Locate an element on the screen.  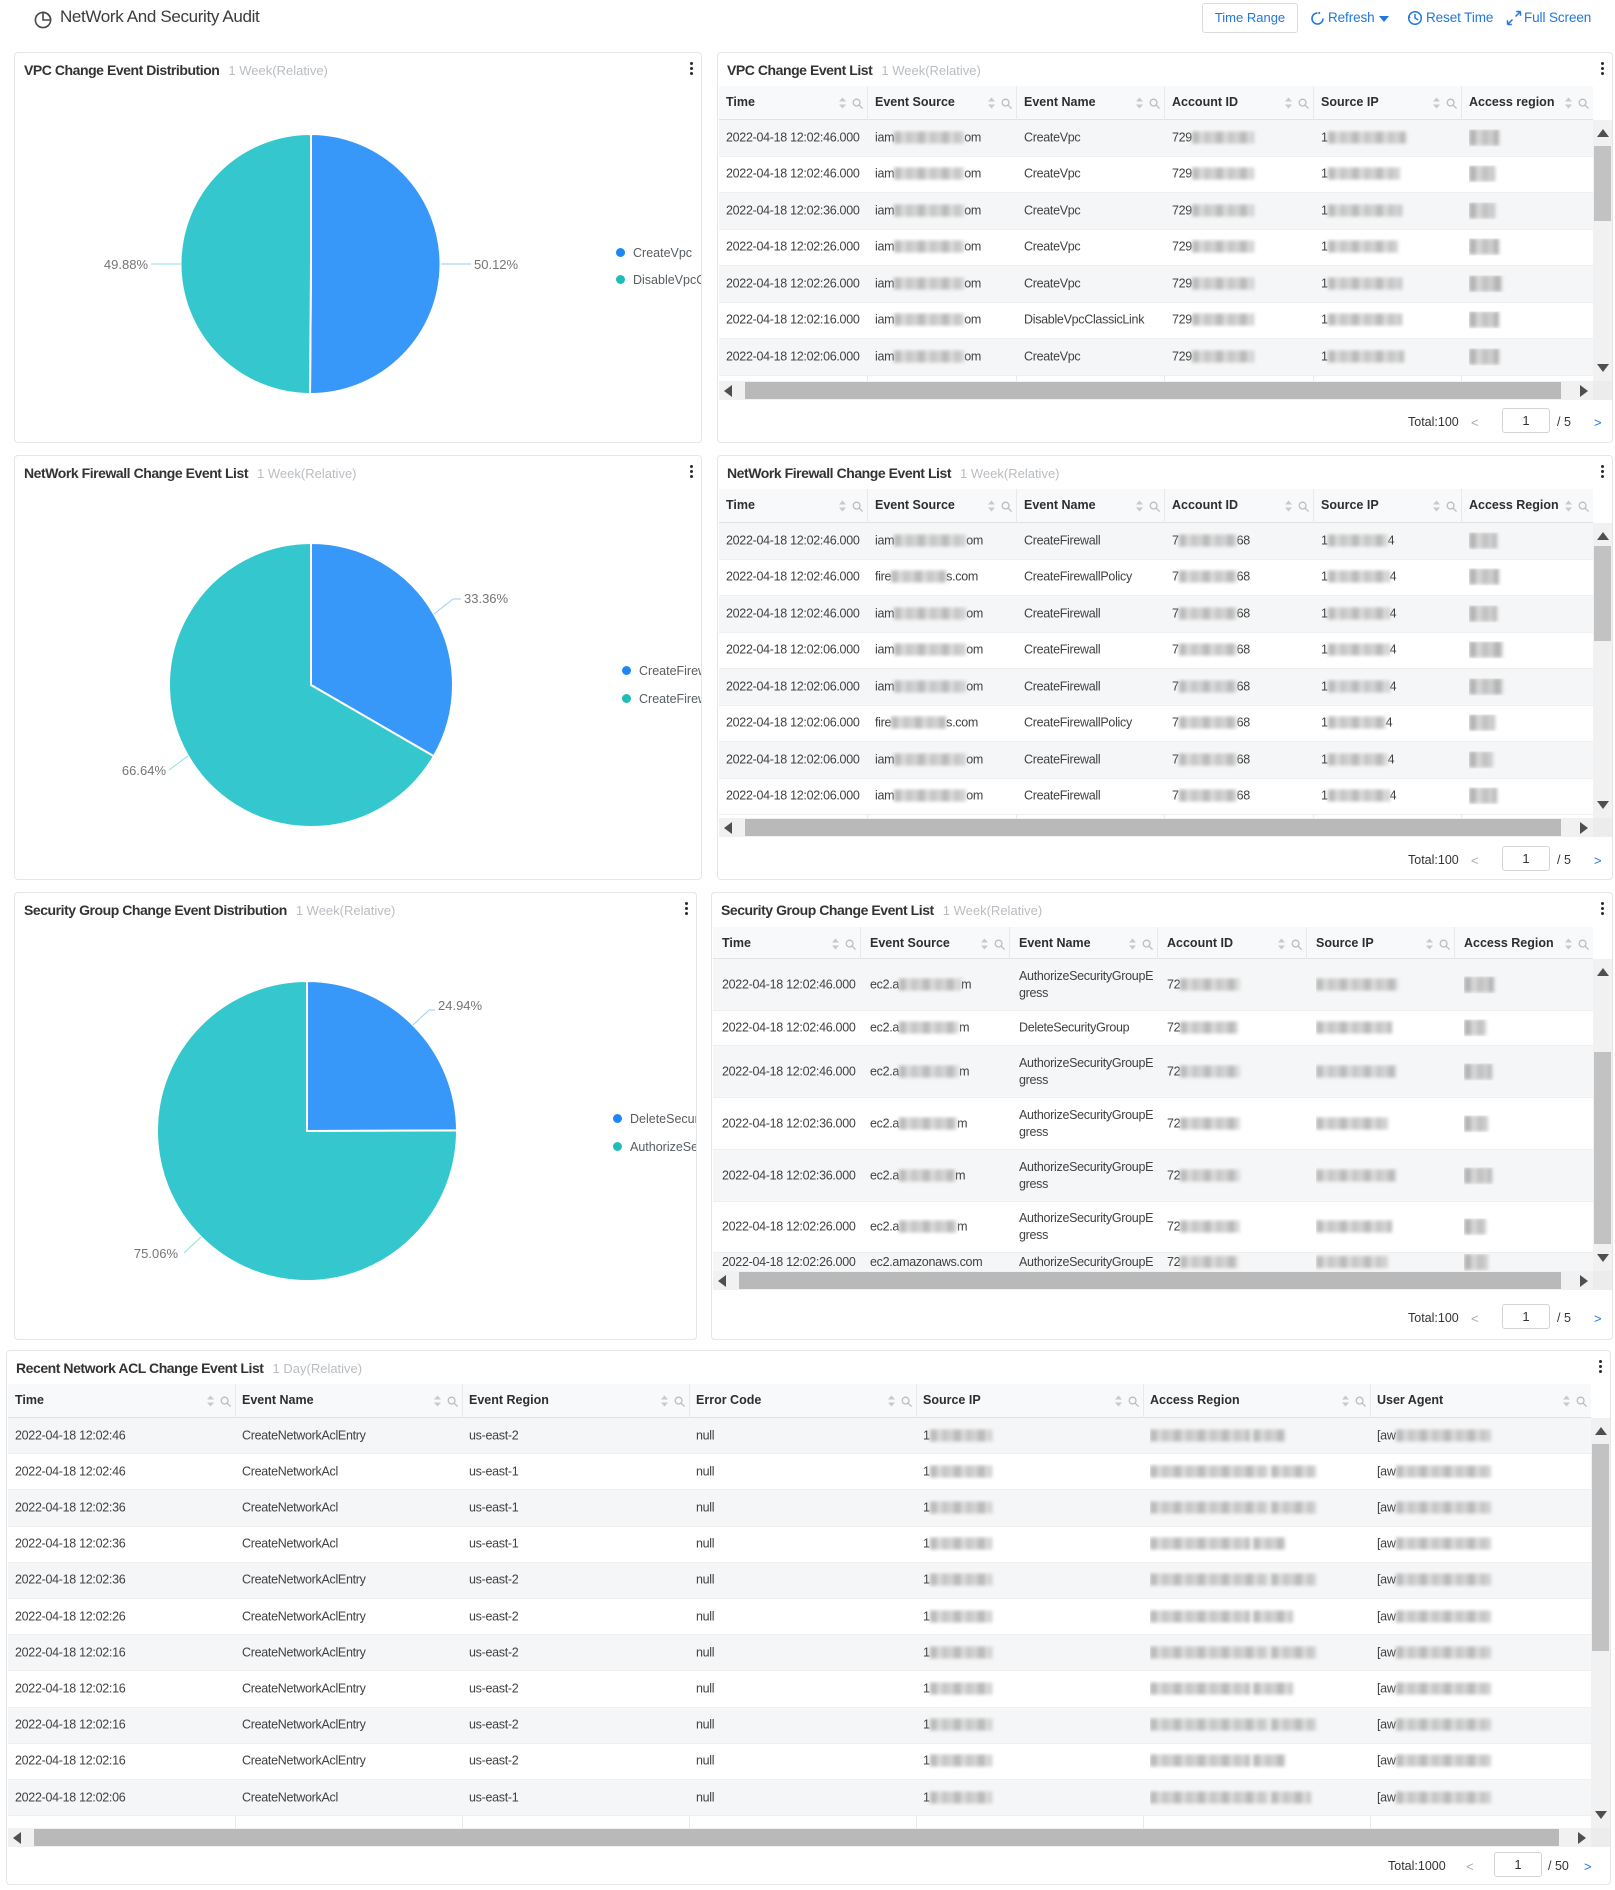
svg-text: 75.06% is located at coordinates (156, 1253).